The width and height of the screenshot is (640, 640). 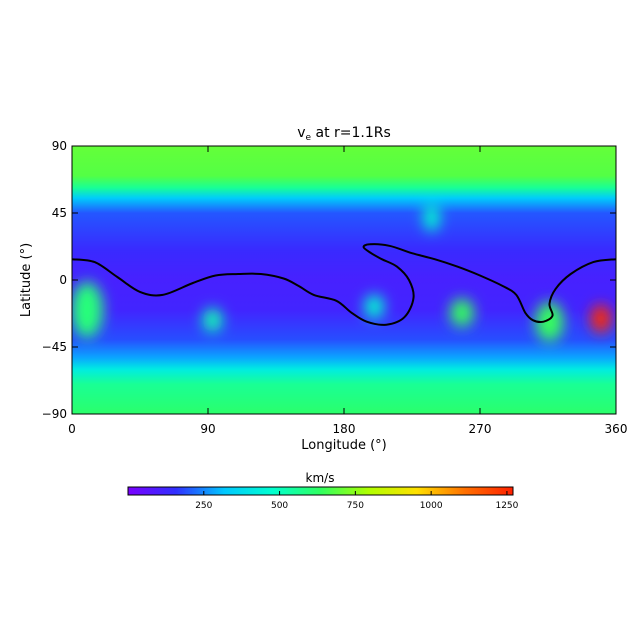 I want to click on y-tick-label: 45, so click(x=59, y=213).